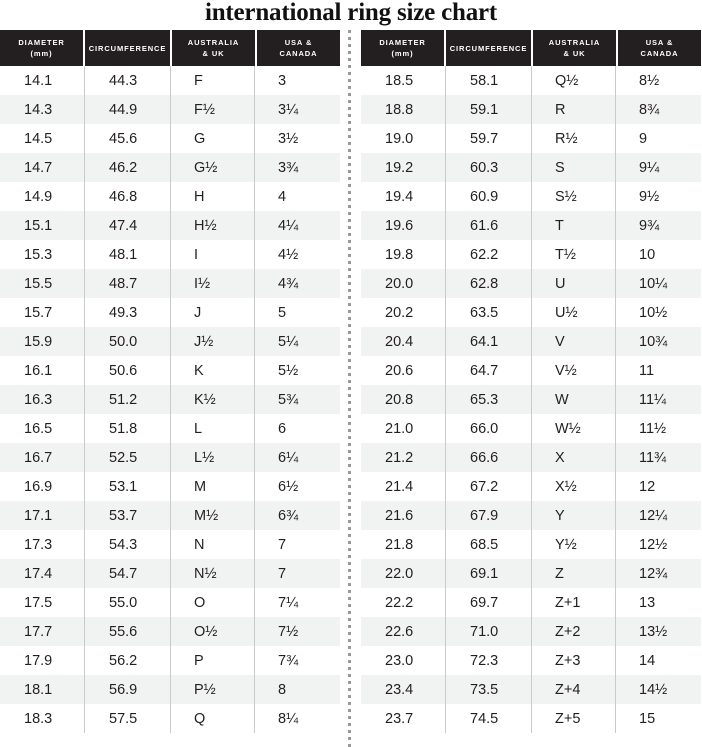 The height and width of the screenshot is (747, 702). Describe the element at coordinates (488, 283) in the screenshot. I see `cell-circumference: 62.8` at that location.